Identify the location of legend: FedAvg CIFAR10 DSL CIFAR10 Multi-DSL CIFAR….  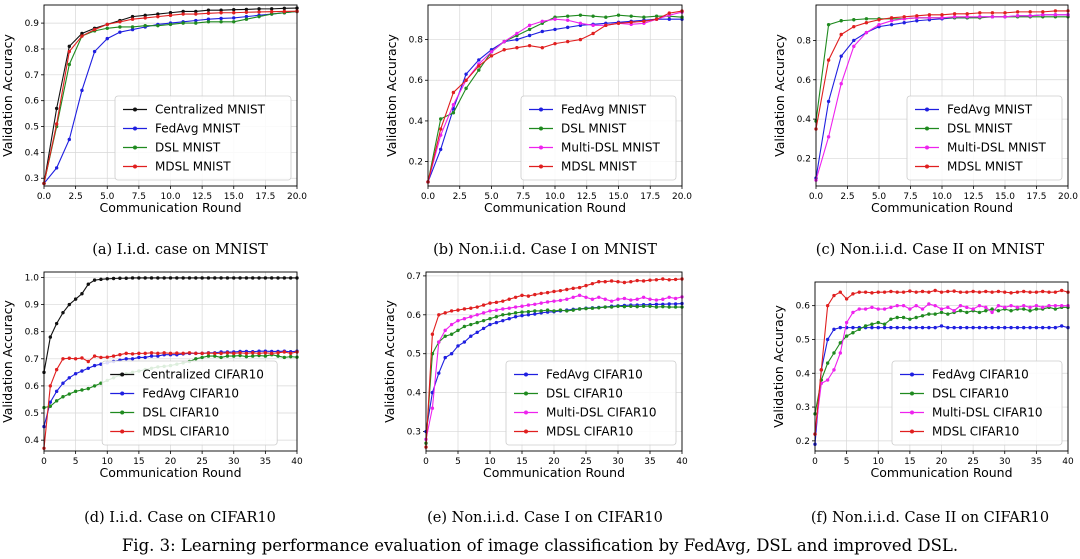
(977, 403).